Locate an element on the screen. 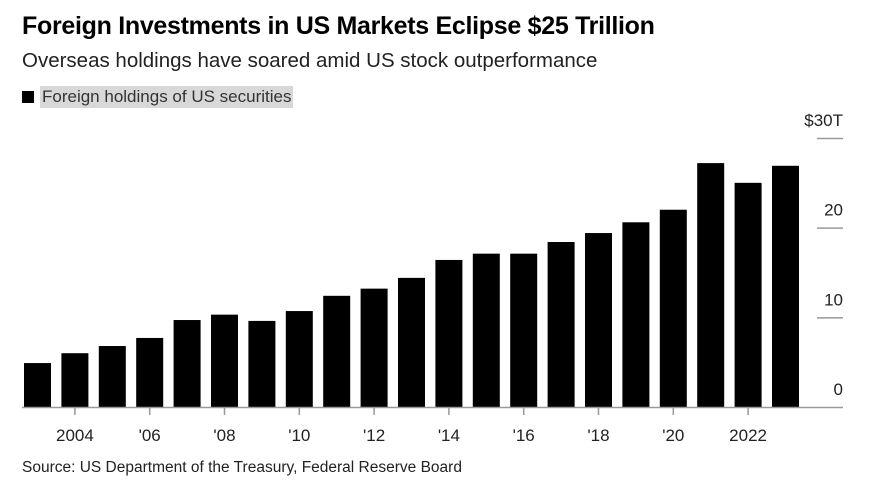 The width and height of the screenshot is (870, 492). bar-2020 is located at coordinates (673, 308).